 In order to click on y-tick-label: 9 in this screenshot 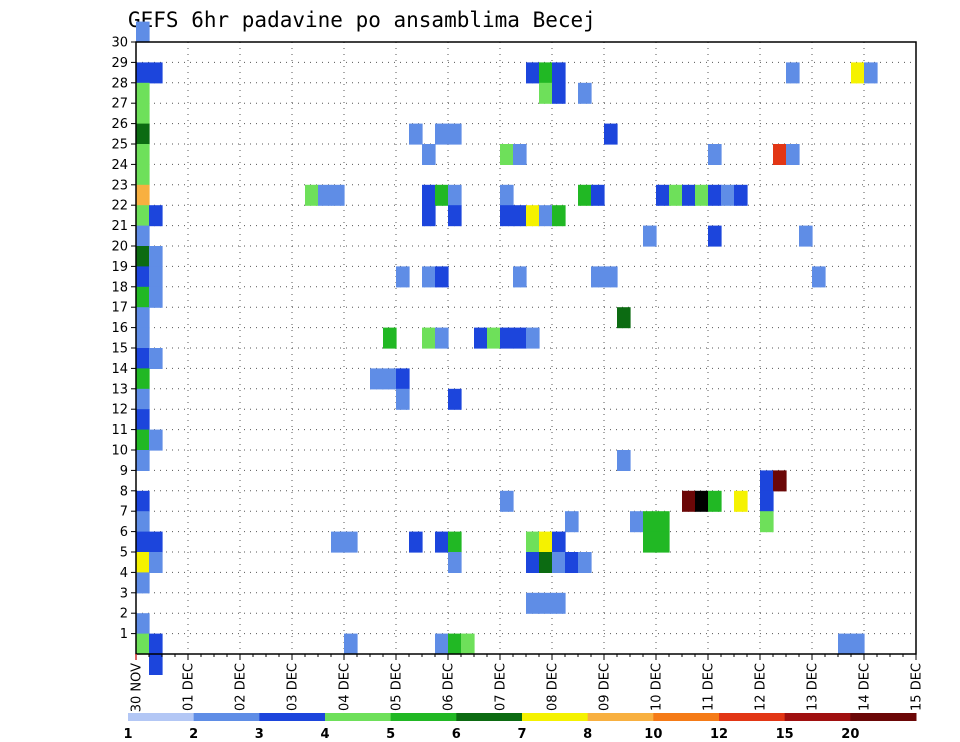, I will do `click(124, 471)`.